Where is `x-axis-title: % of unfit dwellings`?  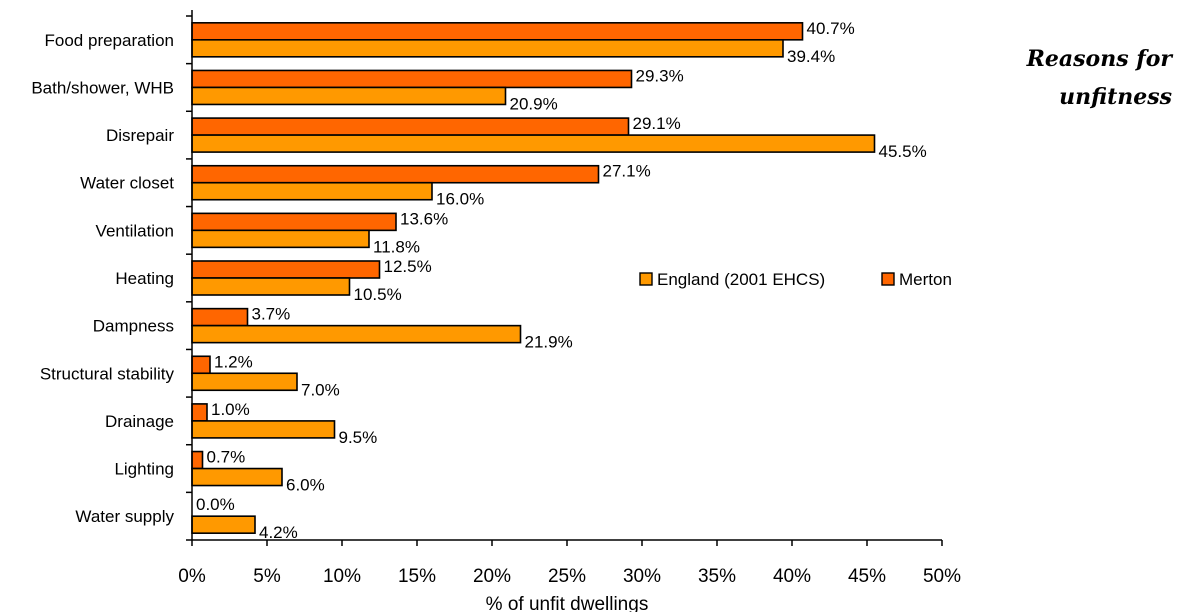
x-axis-title: % of unfit dwellings is located at coordinates (567, 603).